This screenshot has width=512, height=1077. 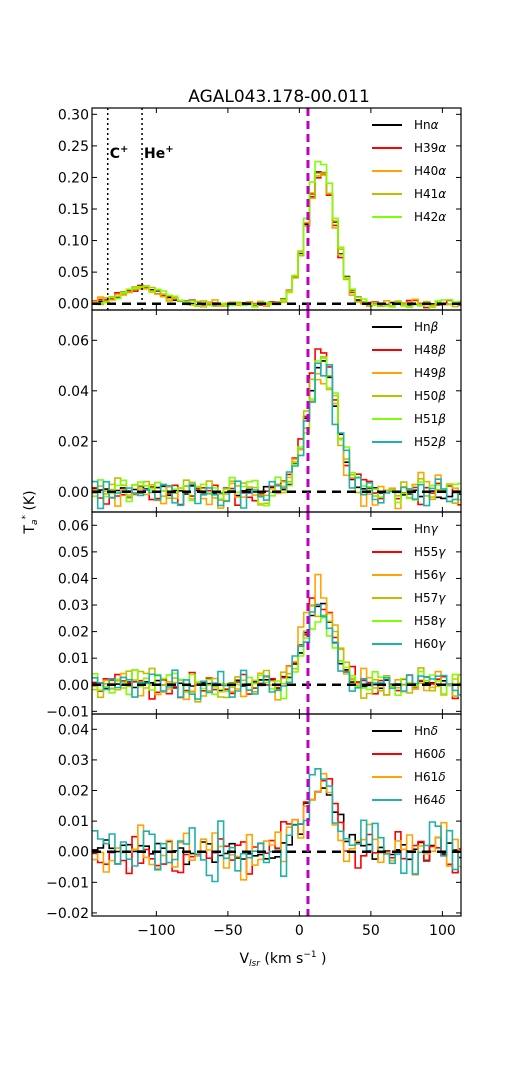 I want to click on ytick-label-gamma-3: 0.02, so click(x=73, y=633).